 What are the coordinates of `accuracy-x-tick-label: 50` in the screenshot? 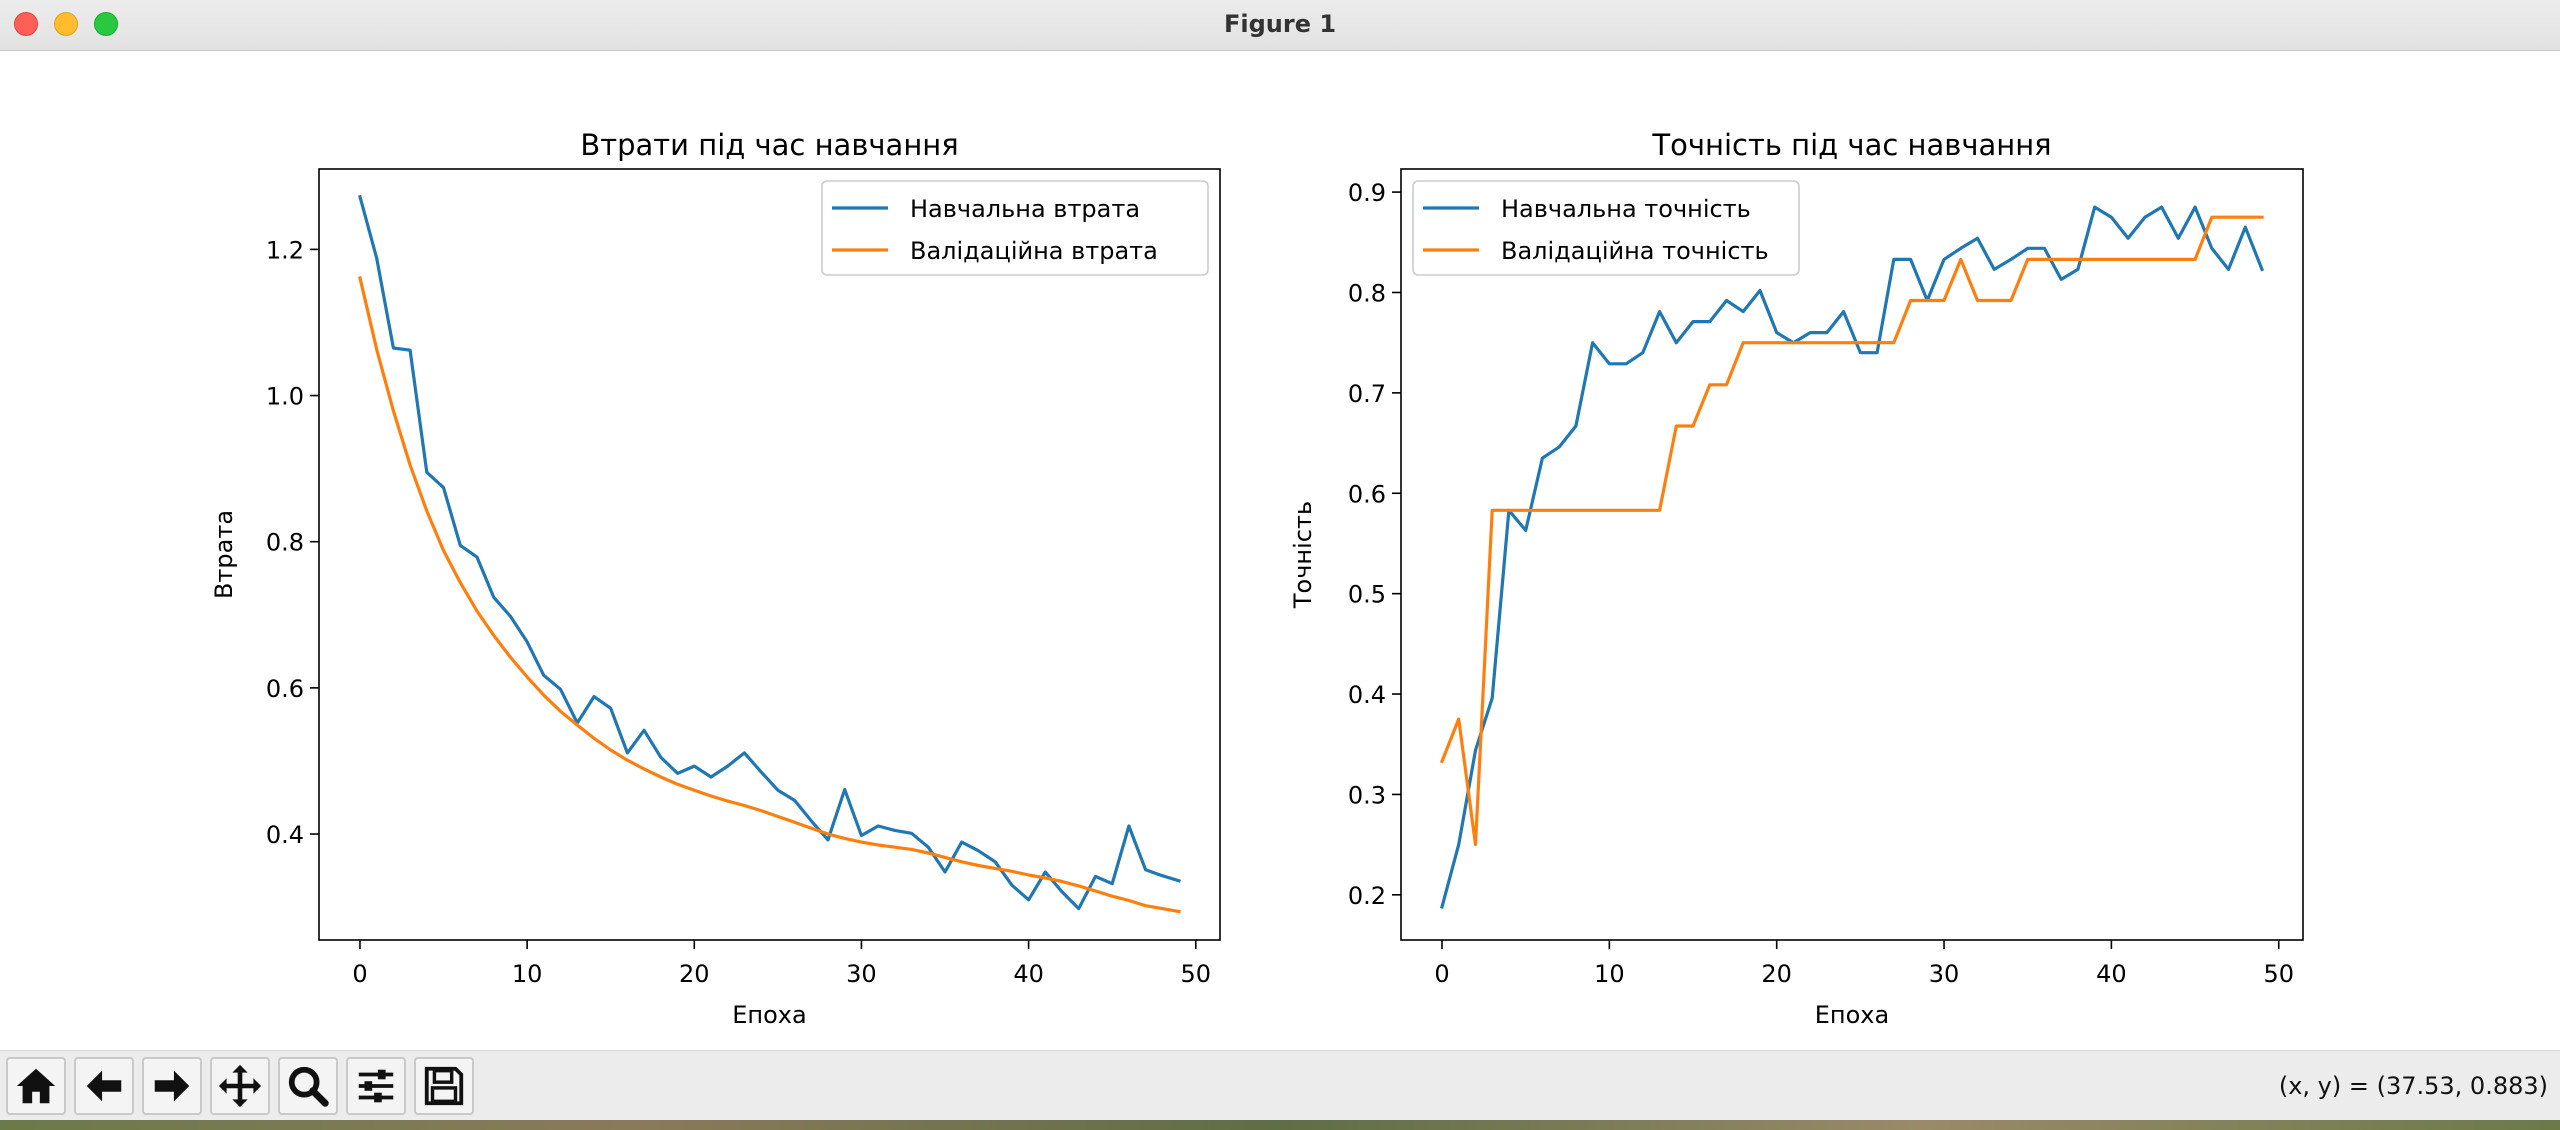 It's located at (2278, 974).